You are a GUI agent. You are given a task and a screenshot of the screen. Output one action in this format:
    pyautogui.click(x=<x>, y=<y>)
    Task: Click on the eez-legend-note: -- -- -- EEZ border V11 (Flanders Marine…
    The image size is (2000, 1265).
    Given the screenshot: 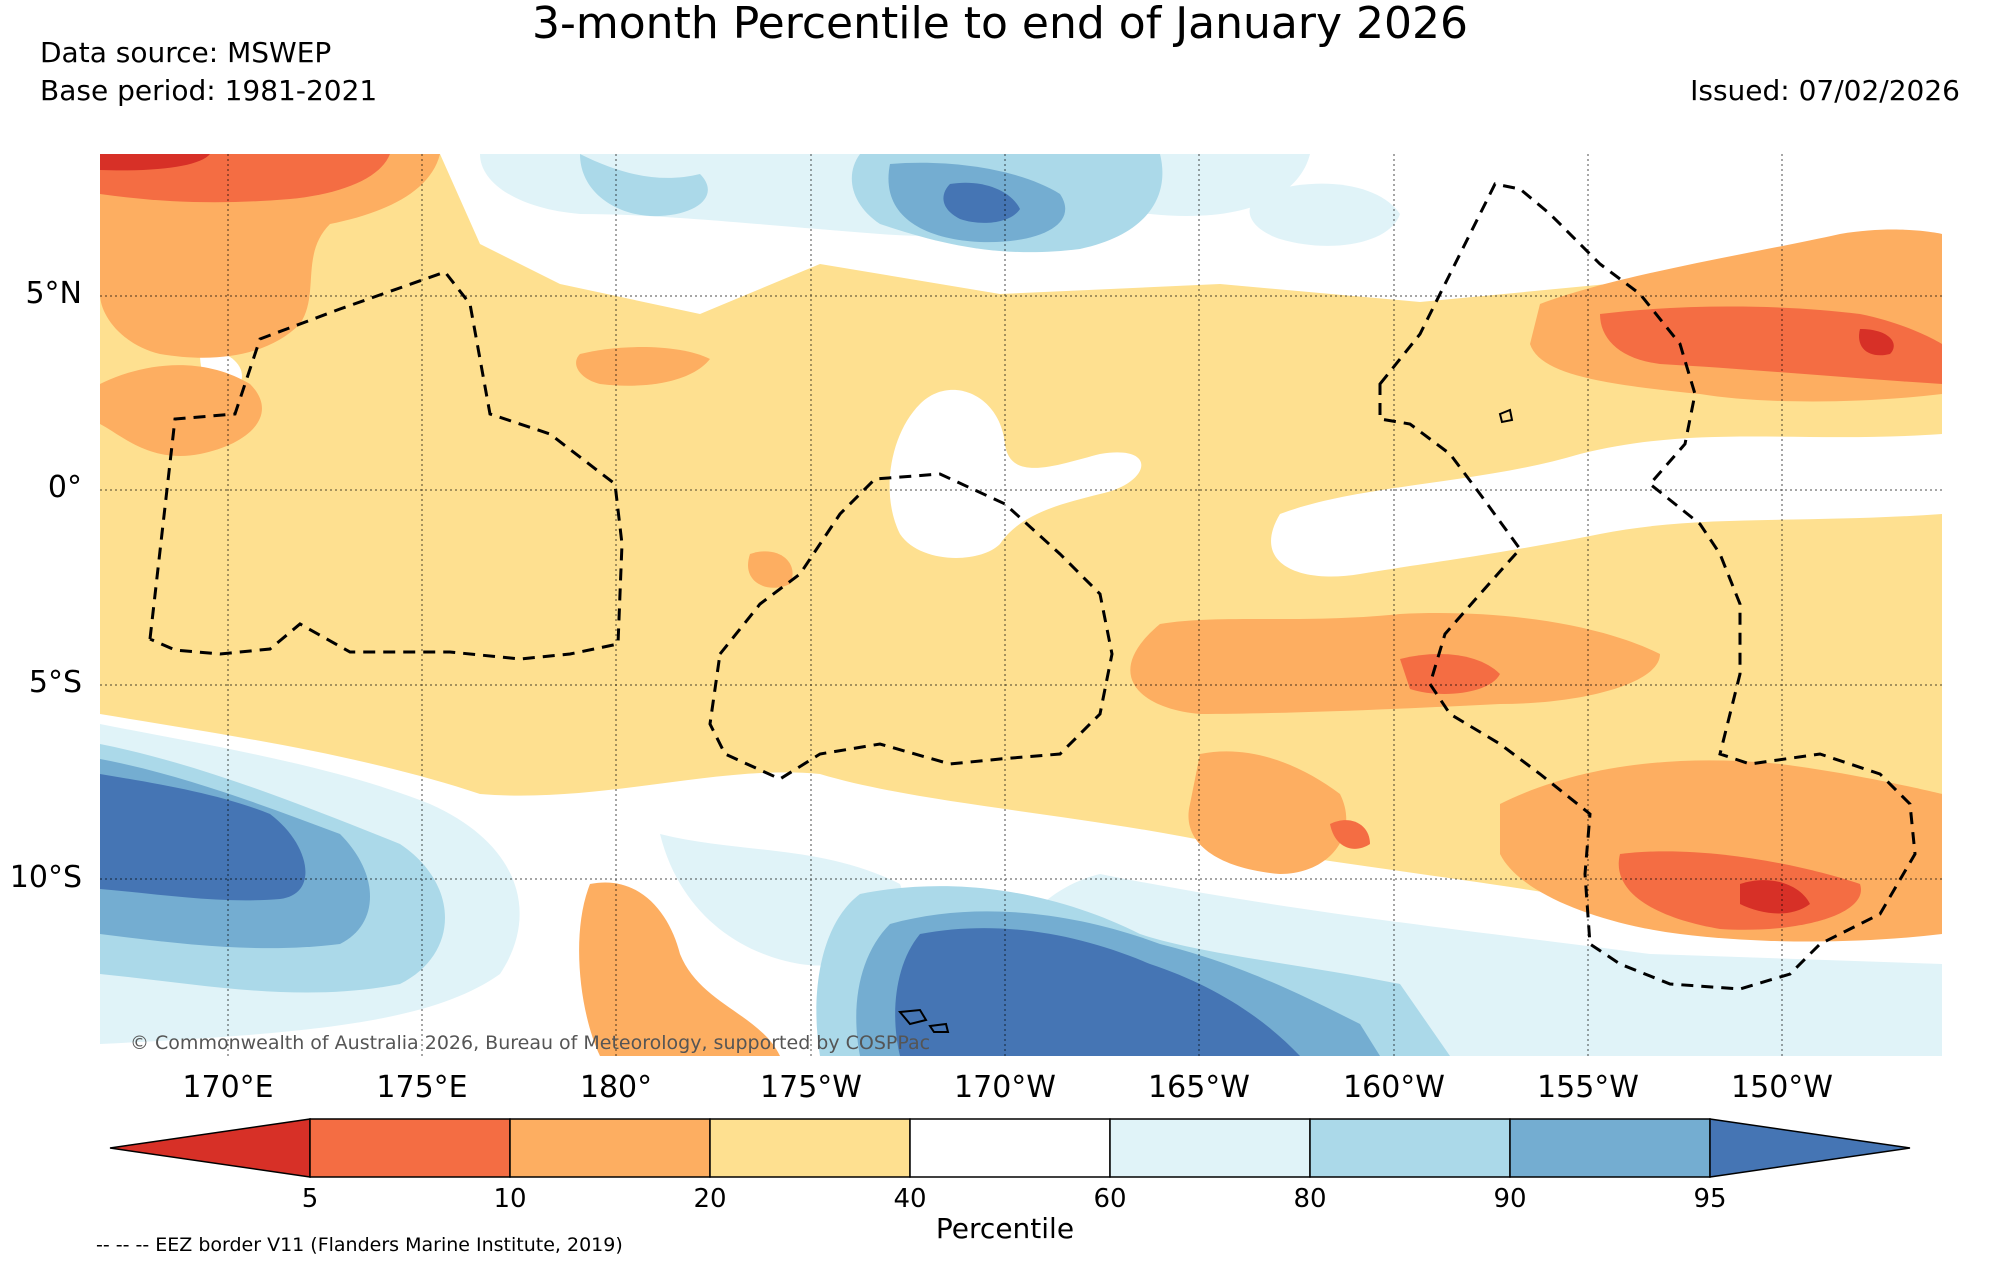 What is the action you would take?
    pyautogui.click(x=359, y=1245)
    